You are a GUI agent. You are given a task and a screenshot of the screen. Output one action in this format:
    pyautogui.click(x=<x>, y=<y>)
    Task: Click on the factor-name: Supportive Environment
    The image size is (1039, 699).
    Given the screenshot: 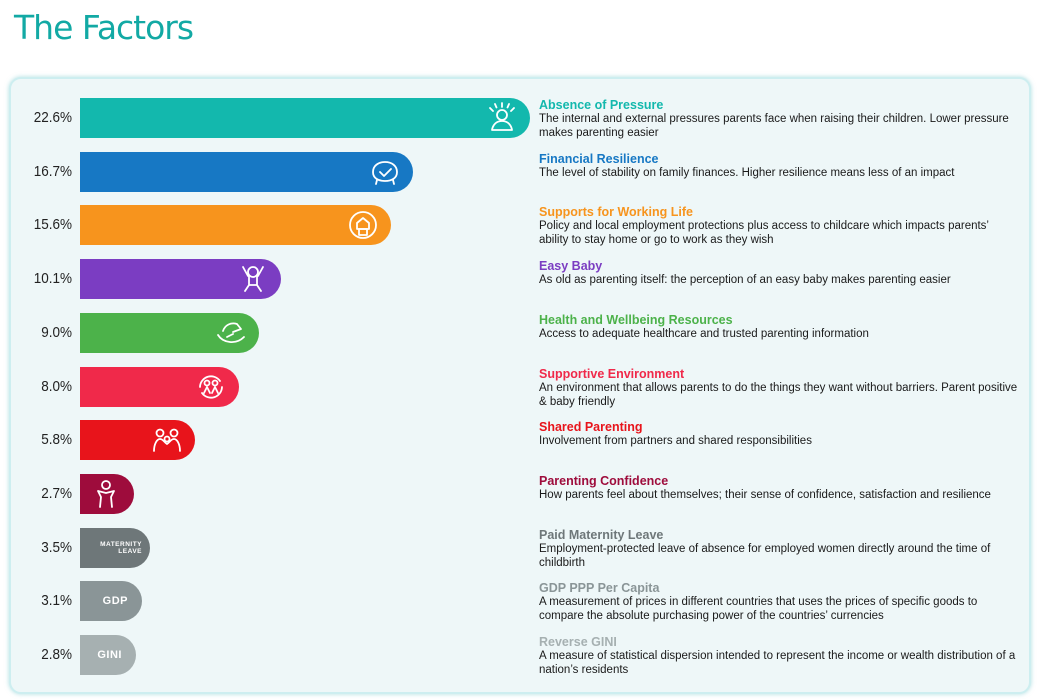 What is the action you would take?
    pyautogui.click(x=612, y=373)
    